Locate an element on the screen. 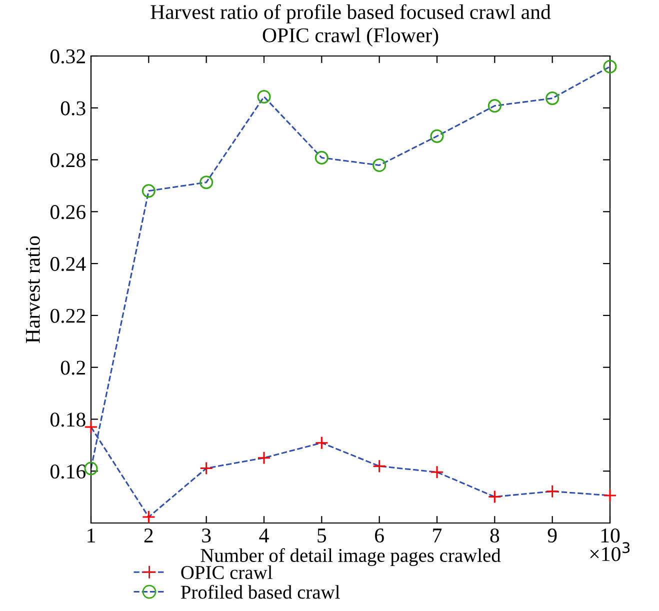 This screenshot has width=659, height=611. legend-label: Profiled based crawl is located at coordinates (260, 591).